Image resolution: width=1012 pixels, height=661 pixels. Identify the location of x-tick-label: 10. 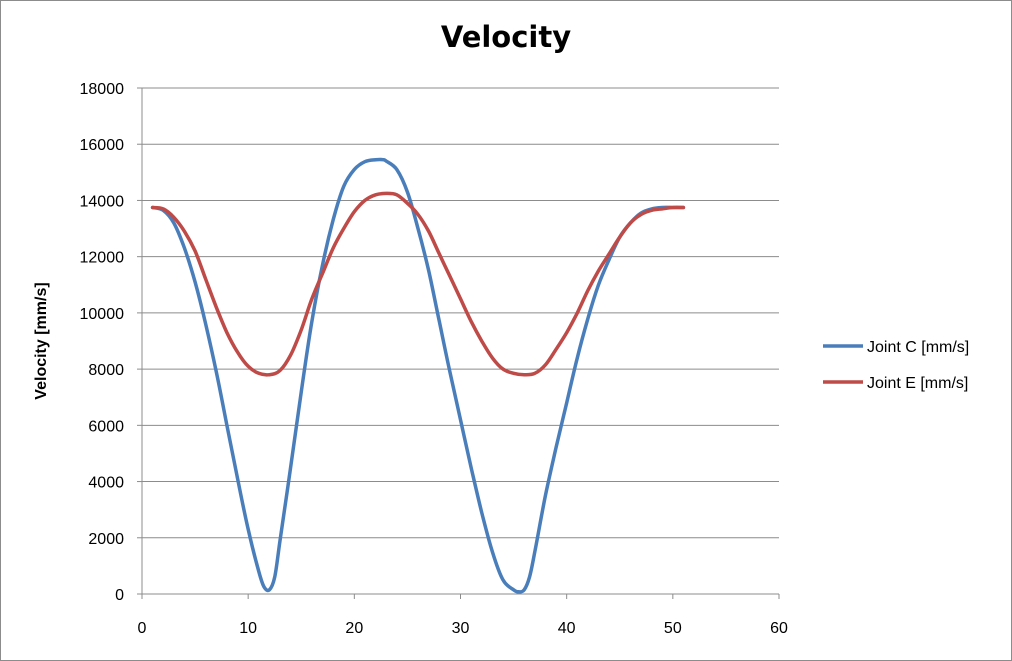
(248, 628).